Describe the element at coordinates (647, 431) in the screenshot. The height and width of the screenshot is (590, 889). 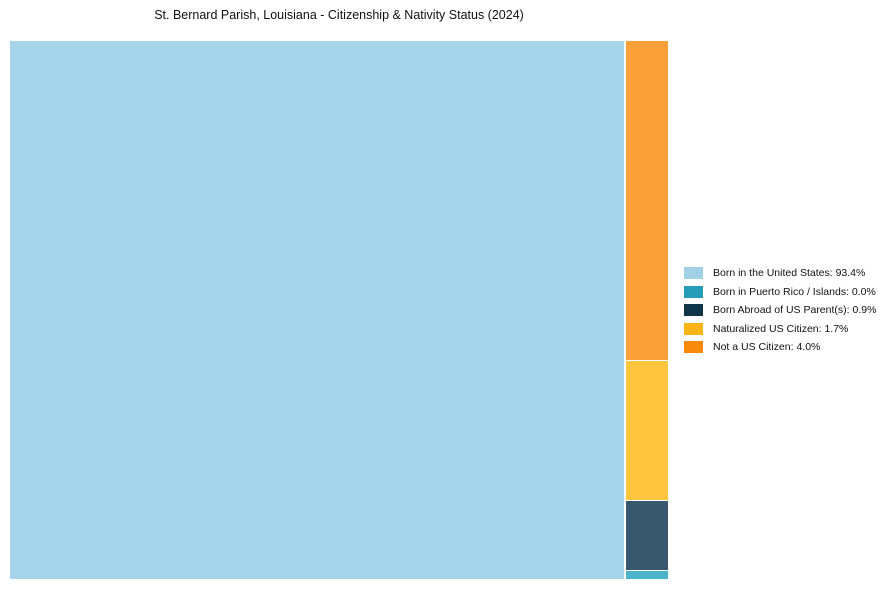
I see `treemap-segment-naturalized-us-citizen` at that location.